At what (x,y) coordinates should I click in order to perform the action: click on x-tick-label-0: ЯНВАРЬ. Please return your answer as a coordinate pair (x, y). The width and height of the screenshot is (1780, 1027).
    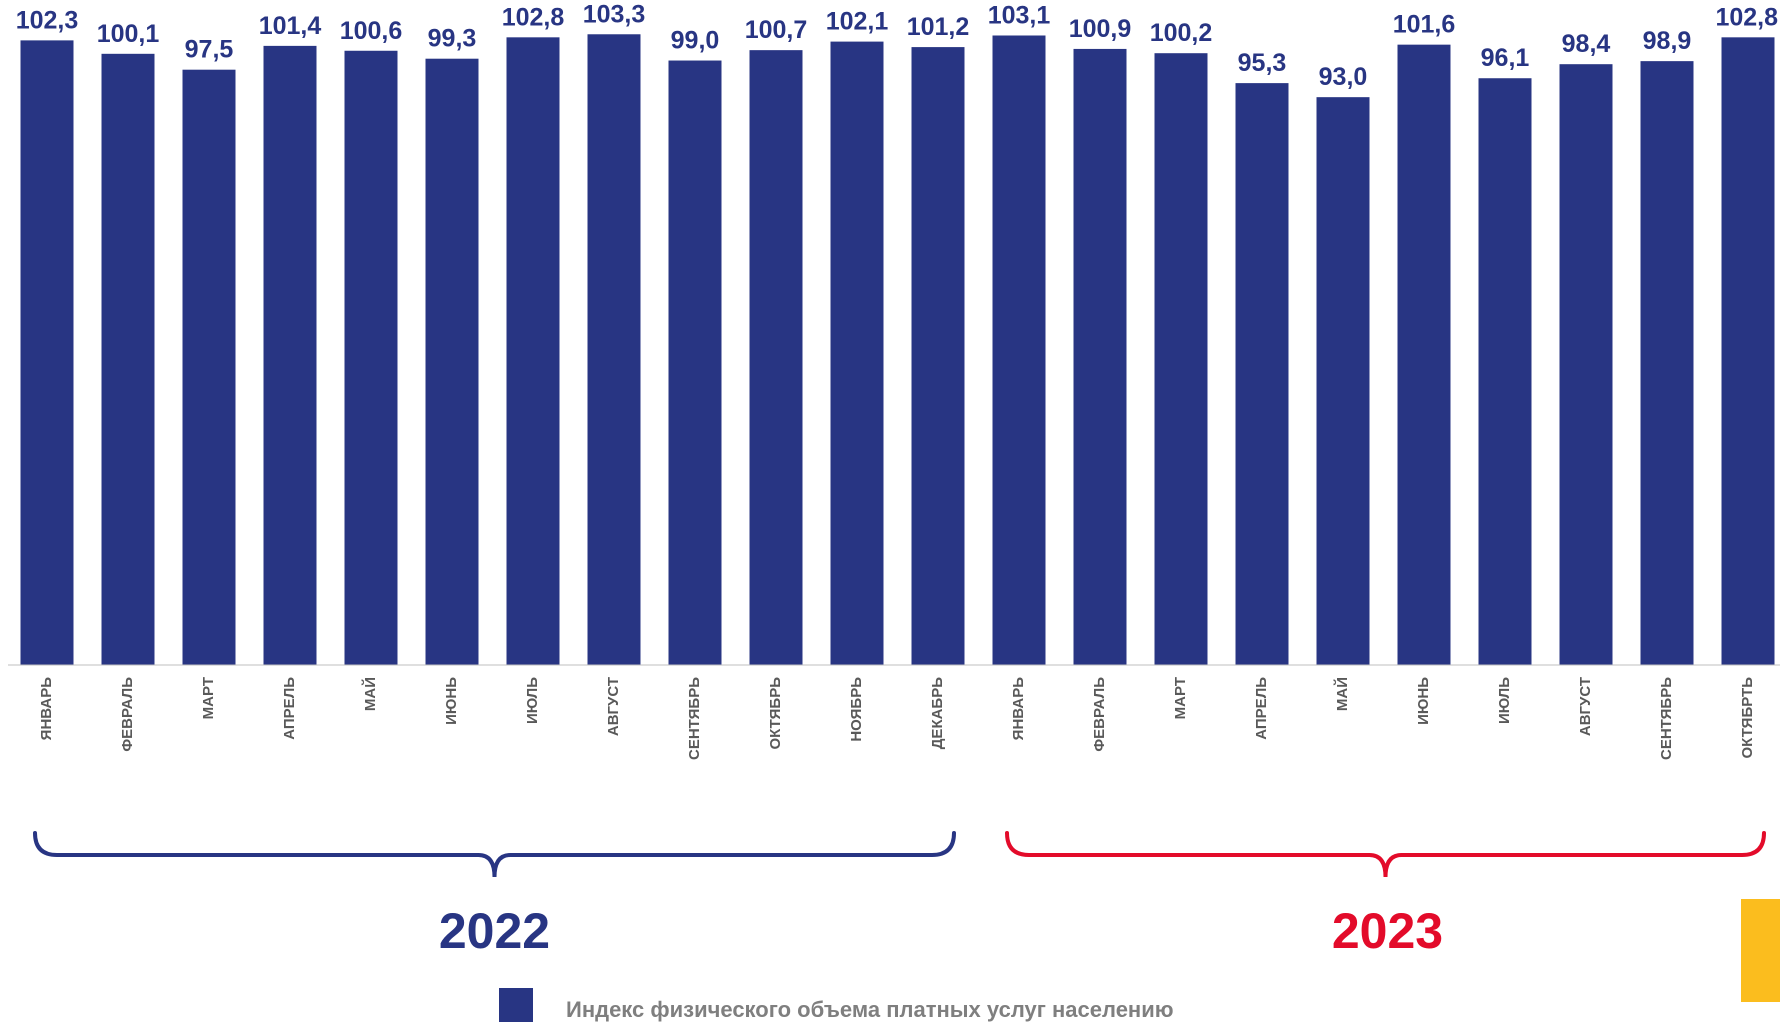
    Looking at the image, I should click on (46, 709).